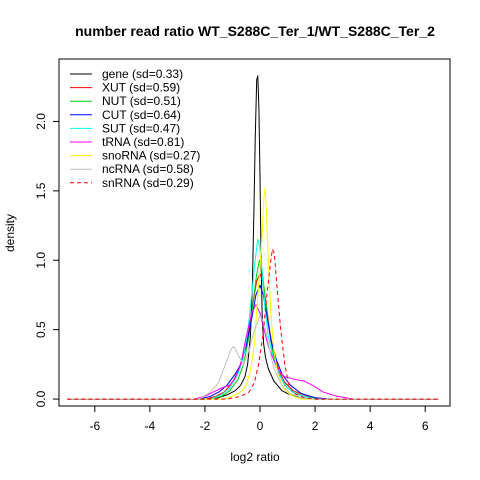 The image size is (480, 480). I want to click on y-tick-label: 1.0, so click(41, 260).